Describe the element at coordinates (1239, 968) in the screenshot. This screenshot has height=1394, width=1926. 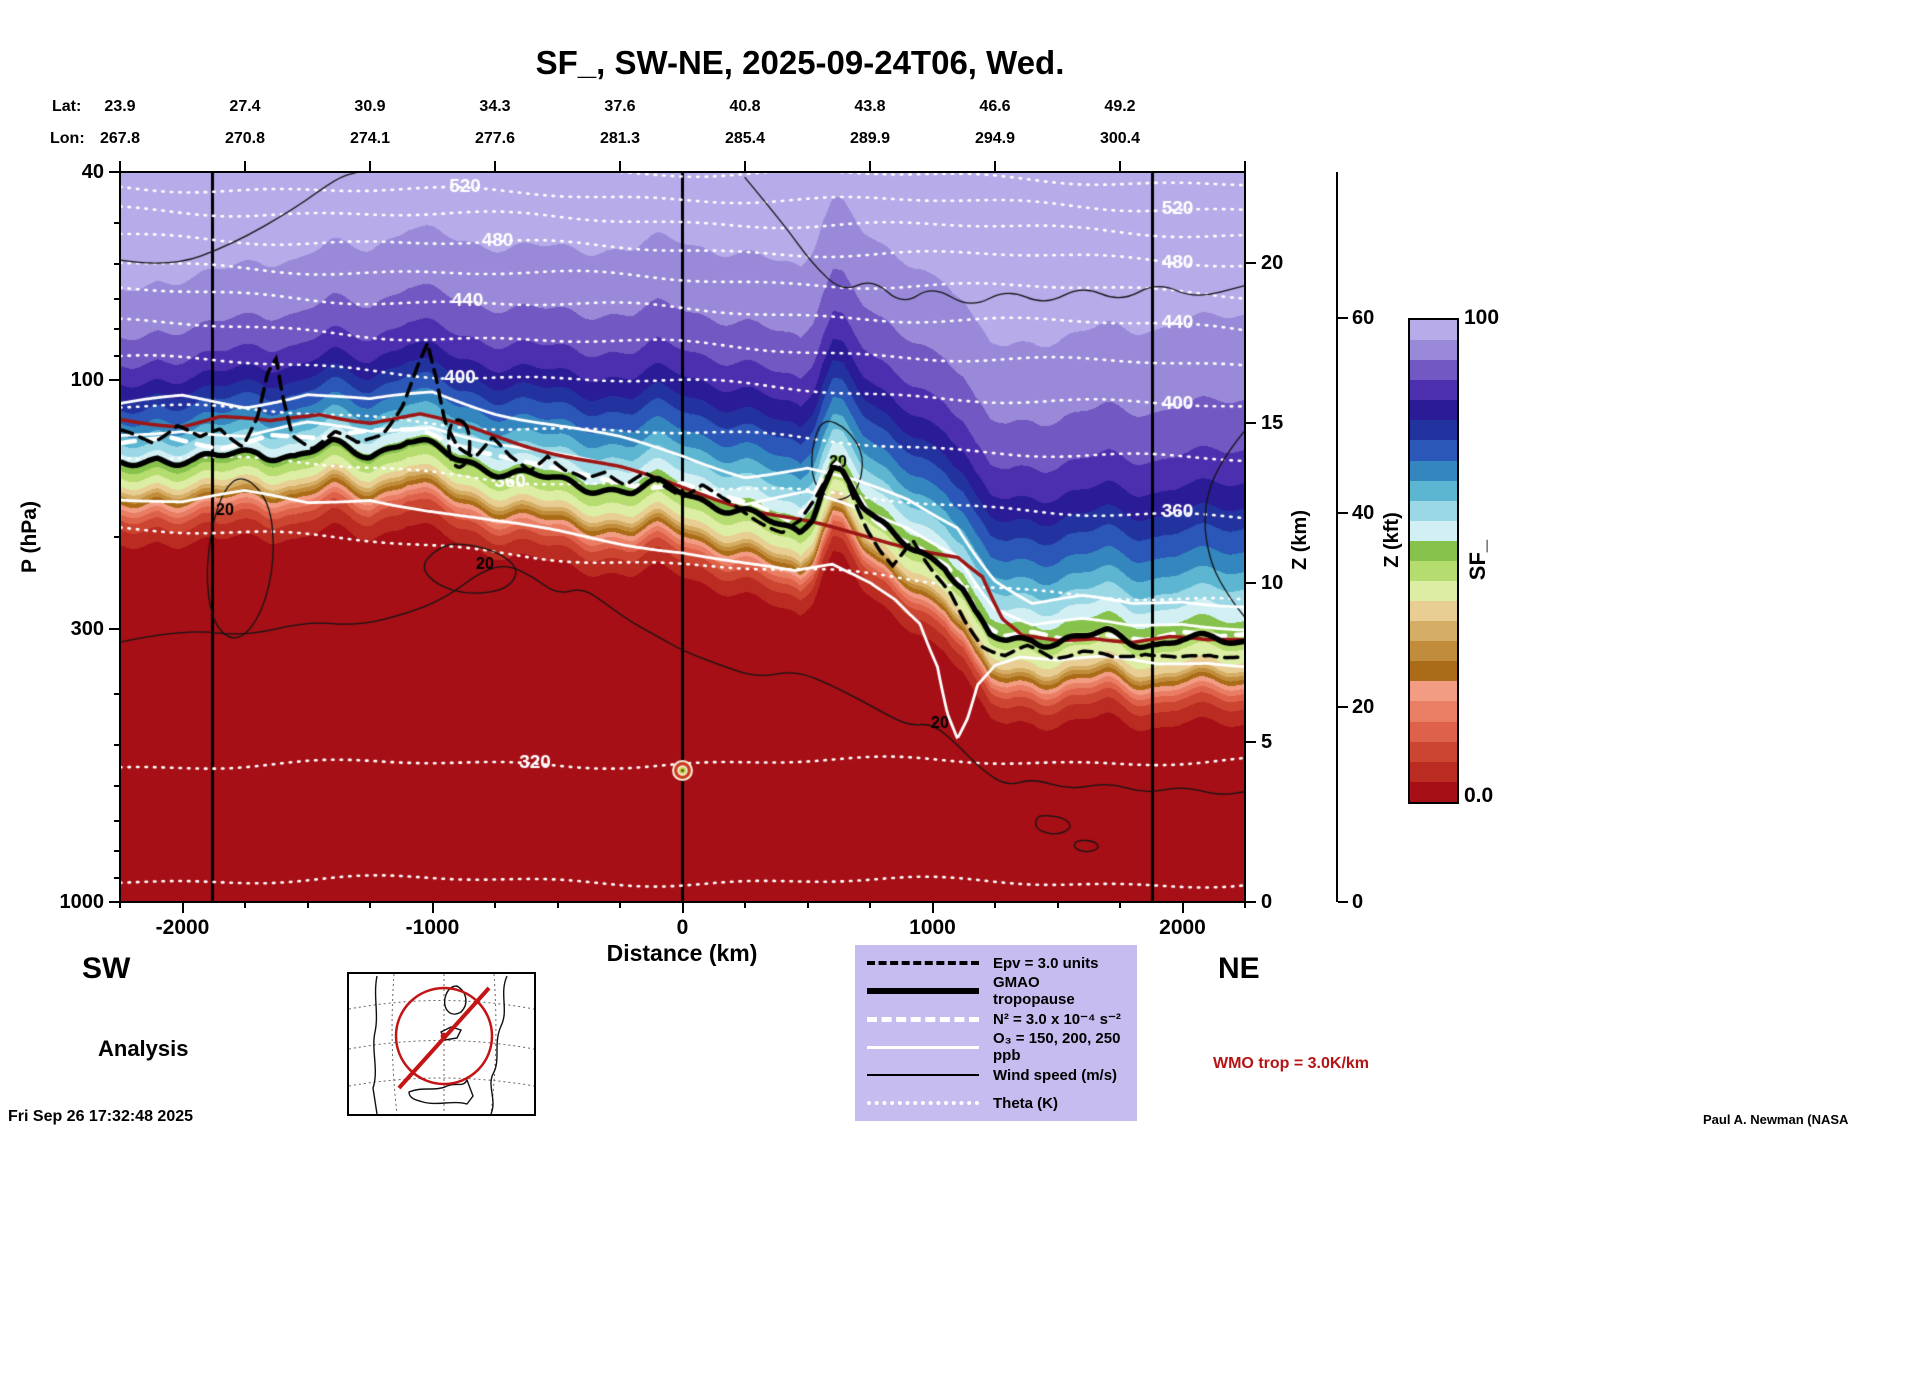
I see `ne-label: NE` at that location.